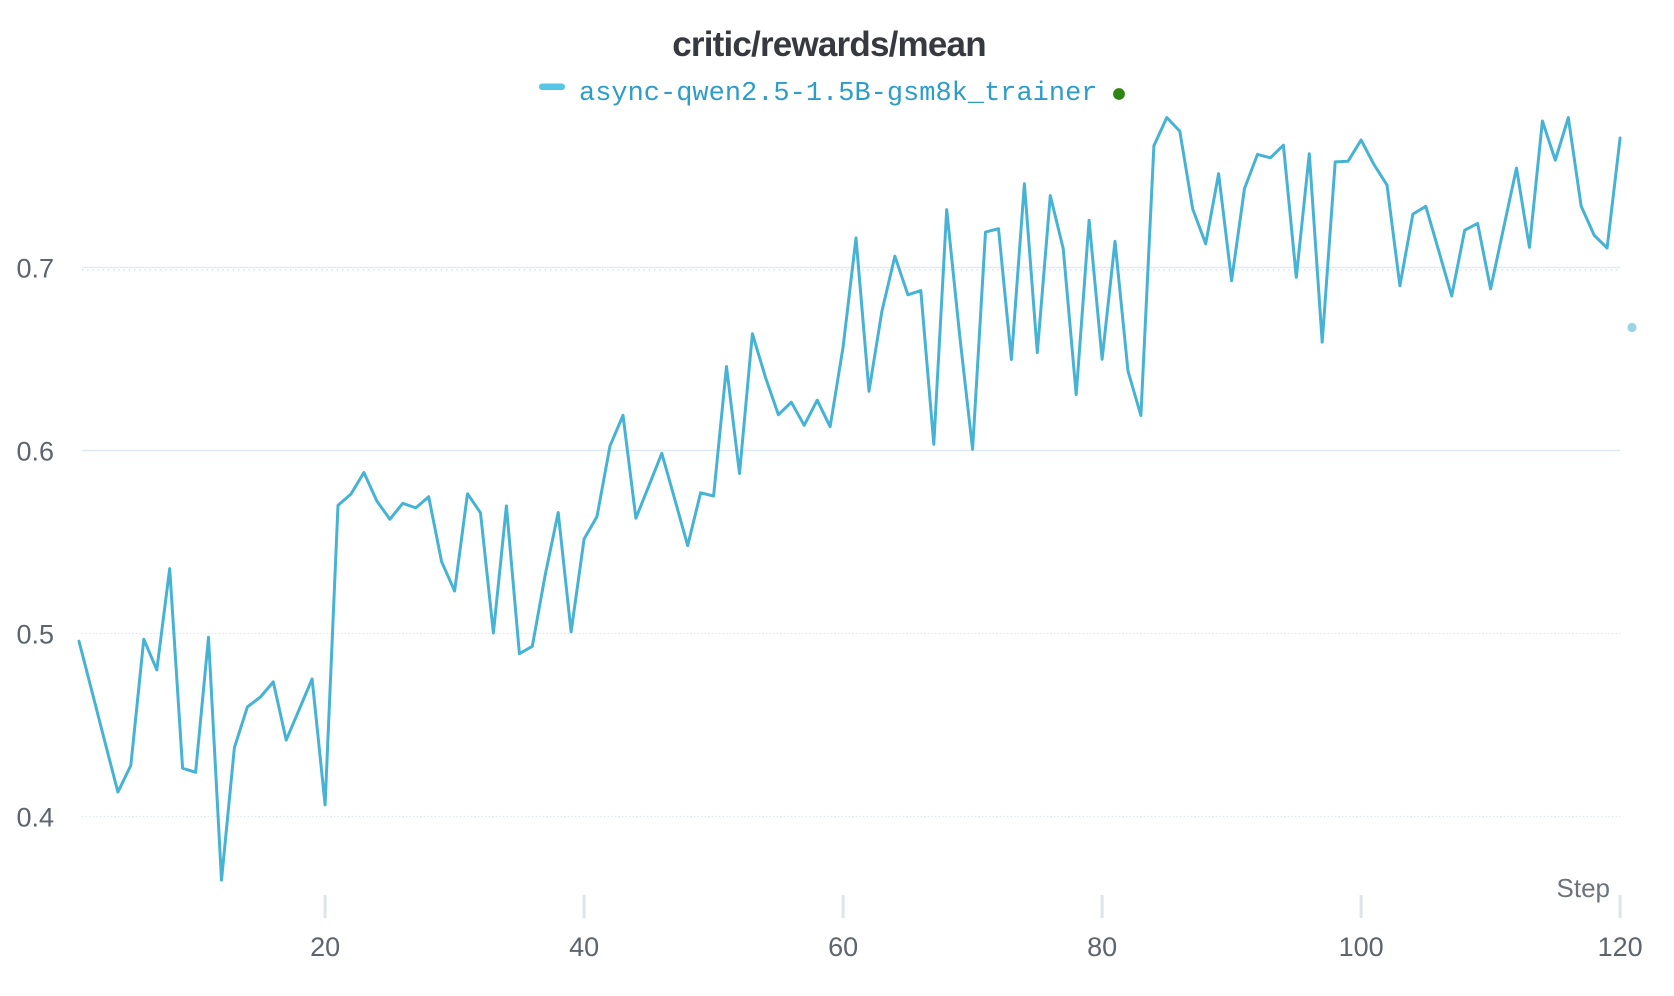  I want to click on svg-text: 80, so click(1102, 947).